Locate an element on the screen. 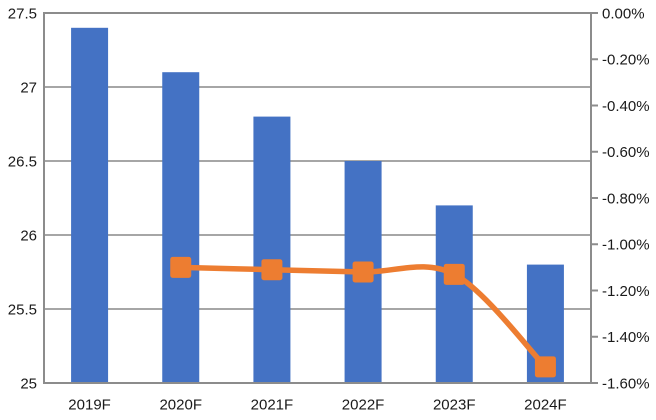 The image size is (656, 420). x-tick-label: 2020F is located at coordinates (180, 404).